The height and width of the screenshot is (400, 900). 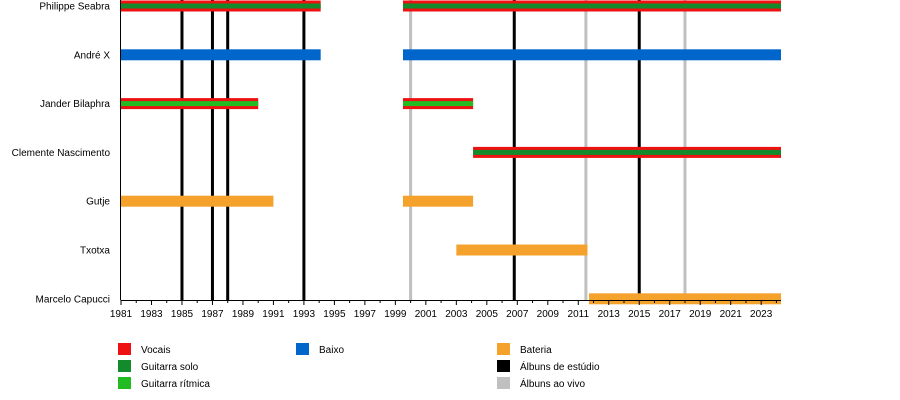 What do you see at coordinates (487, 314) in the screenshot?
I see `x-tick-label: 2005` at bounding box center [487, 314].